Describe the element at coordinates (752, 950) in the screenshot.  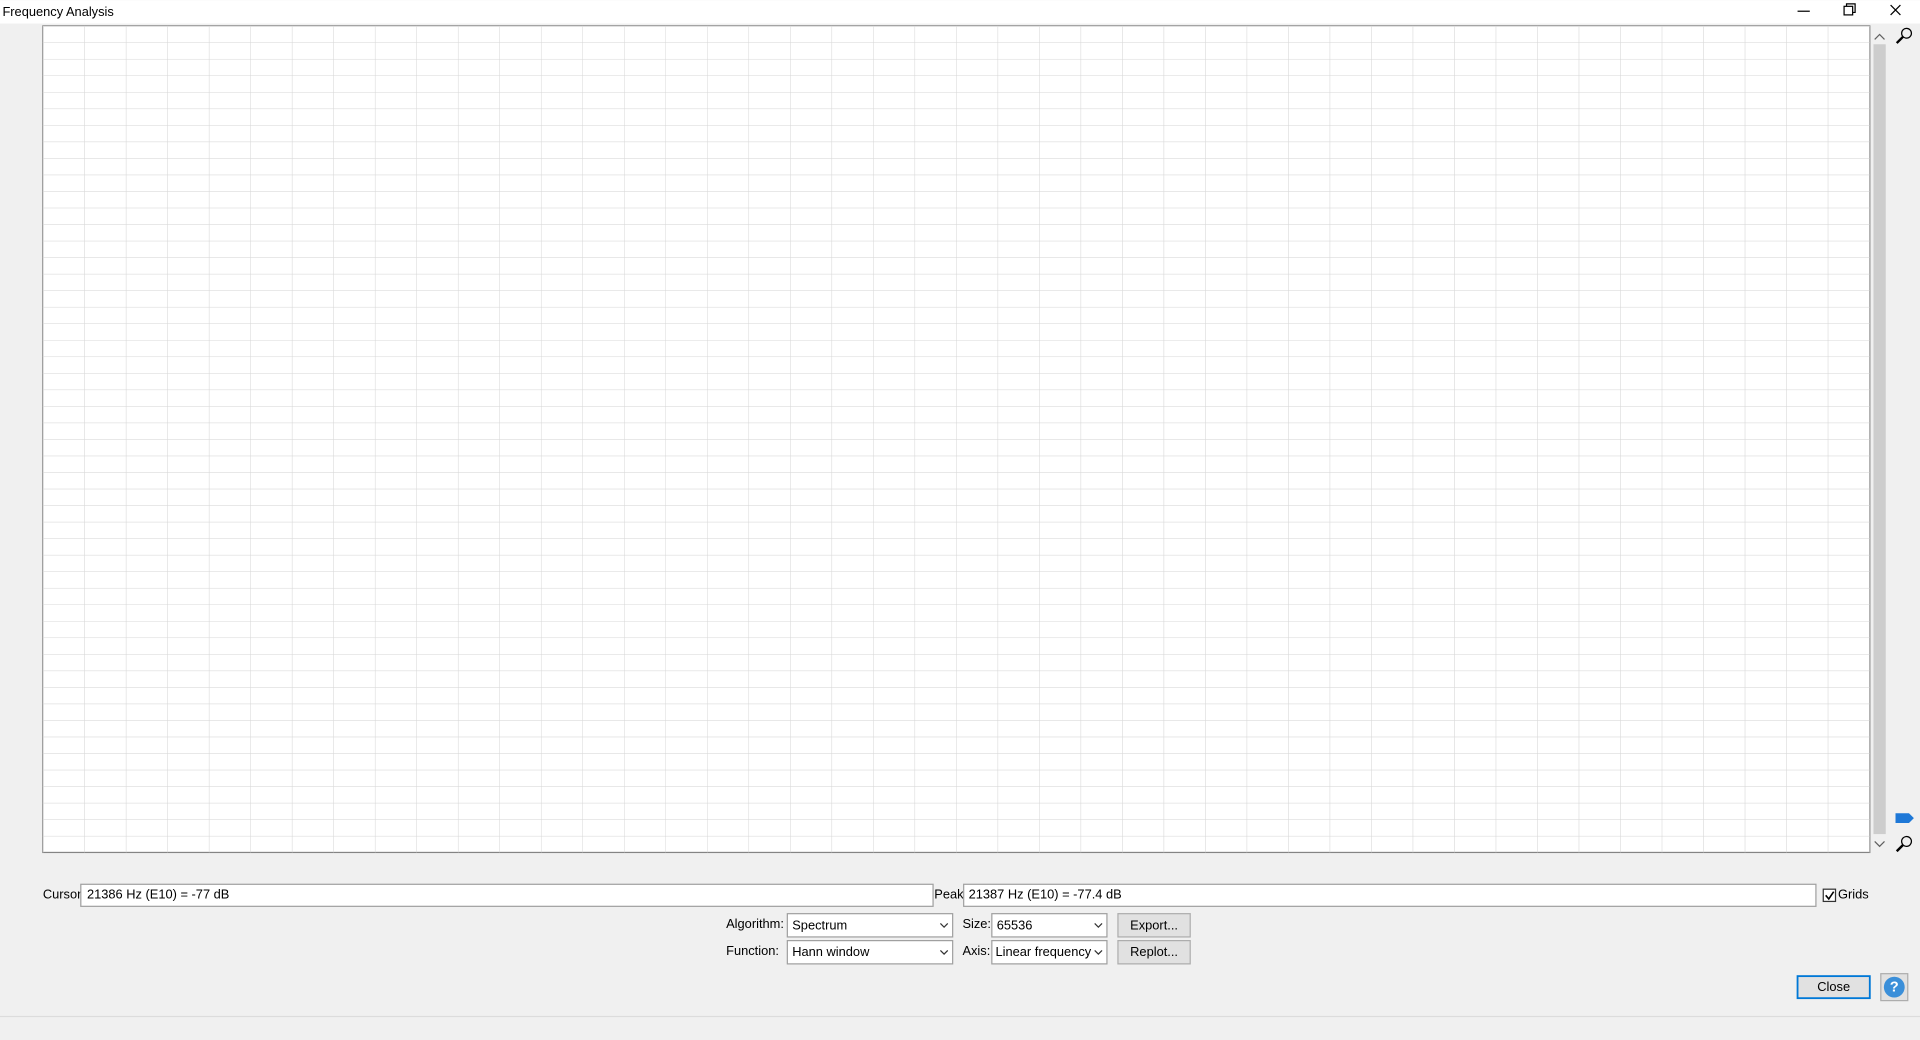
I see `function-label: Function:` at that location.